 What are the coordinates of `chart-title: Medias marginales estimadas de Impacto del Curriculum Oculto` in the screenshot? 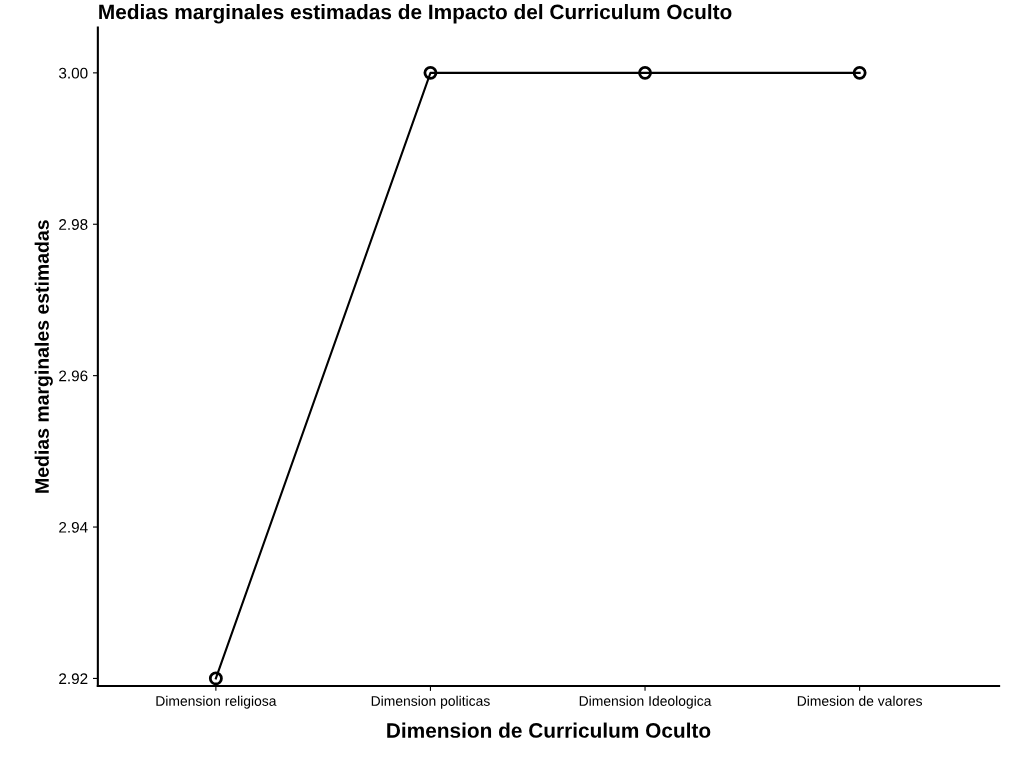 It's located at (415, 14).